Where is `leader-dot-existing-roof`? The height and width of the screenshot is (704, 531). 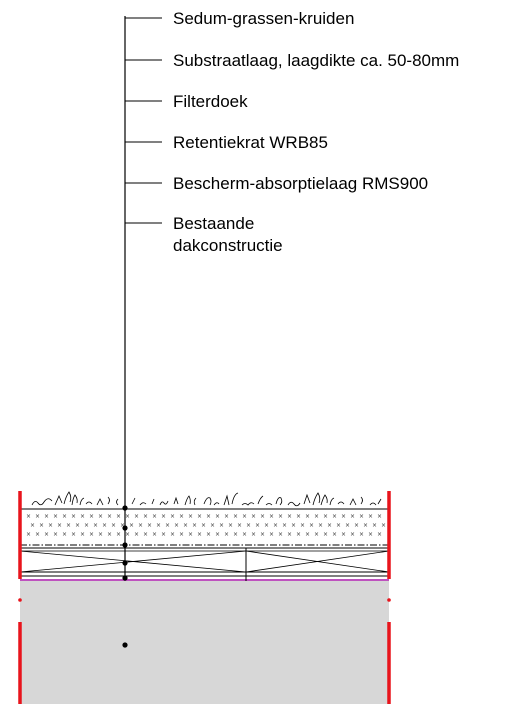 leader-dot-existing-roof is located at coordinates (125, 645).